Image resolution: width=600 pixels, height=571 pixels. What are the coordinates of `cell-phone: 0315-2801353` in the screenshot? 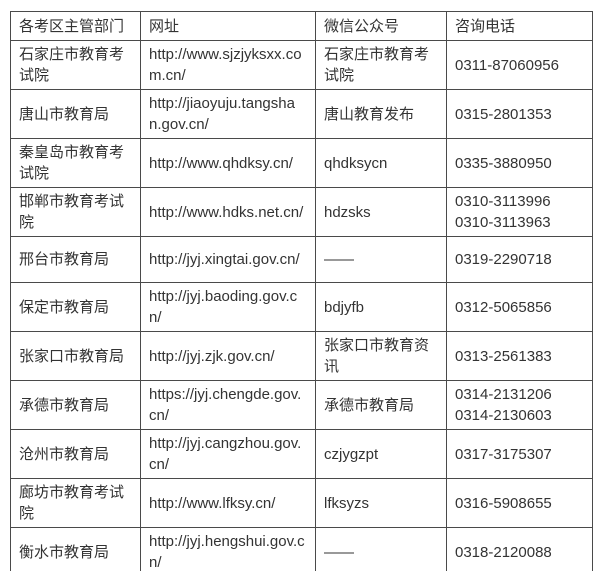 It's located at (519, 114).